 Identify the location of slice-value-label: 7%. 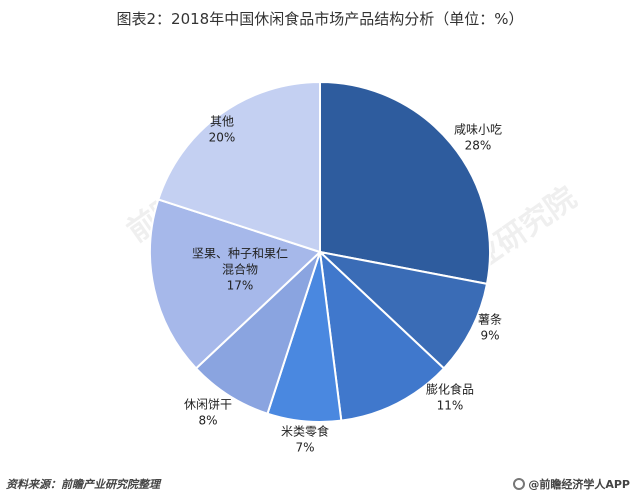
(304, 448).